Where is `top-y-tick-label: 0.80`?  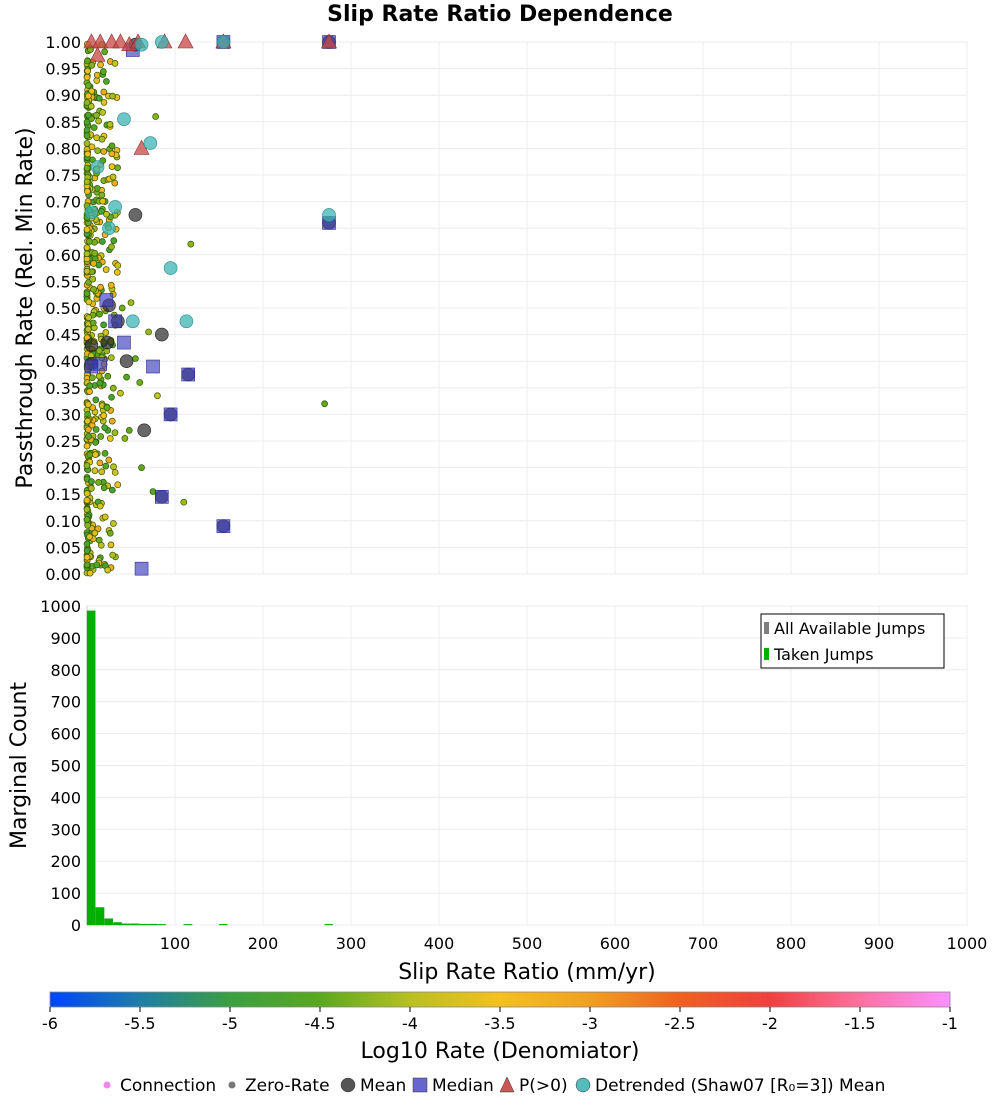
top-y-tick-label: 0.80 is located at coordinates (63, 148).